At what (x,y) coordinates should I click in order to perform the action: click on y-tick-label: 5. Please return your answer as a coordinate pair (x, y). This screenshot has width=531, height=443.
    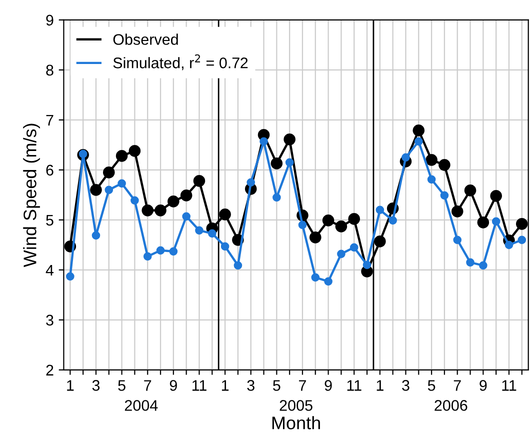
    Looking at the image, I should click on (50, 220).